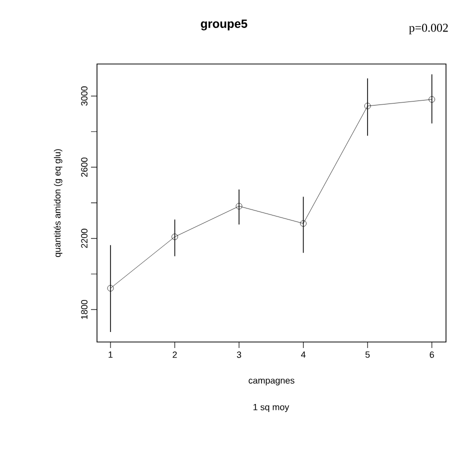 The height and width of the screenshot is (470, 454). What do you see at coordinates (84, 96) in the screenshot?
I see `y-tick-label: 3000` at bounding box center [84, 96].